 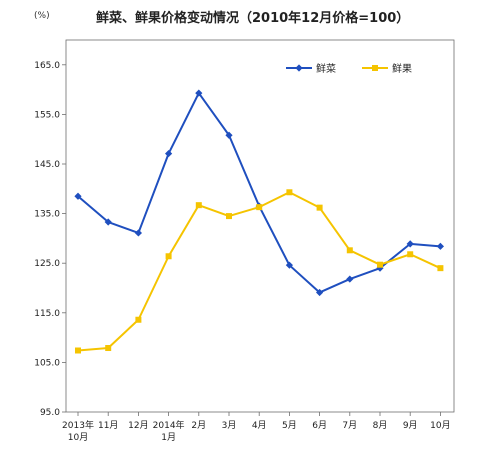 I want to click on y-tick-label: 155.0, so click(x=47, y=115).